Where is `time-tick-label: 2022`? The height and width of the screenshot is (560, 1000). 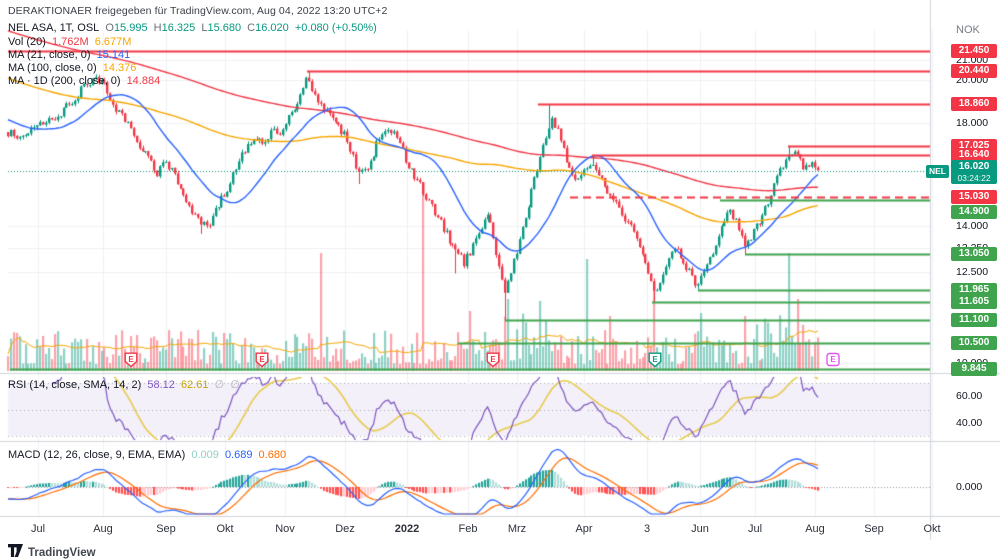
time-tick-label: 2022 is located at coordinates (407, 529).